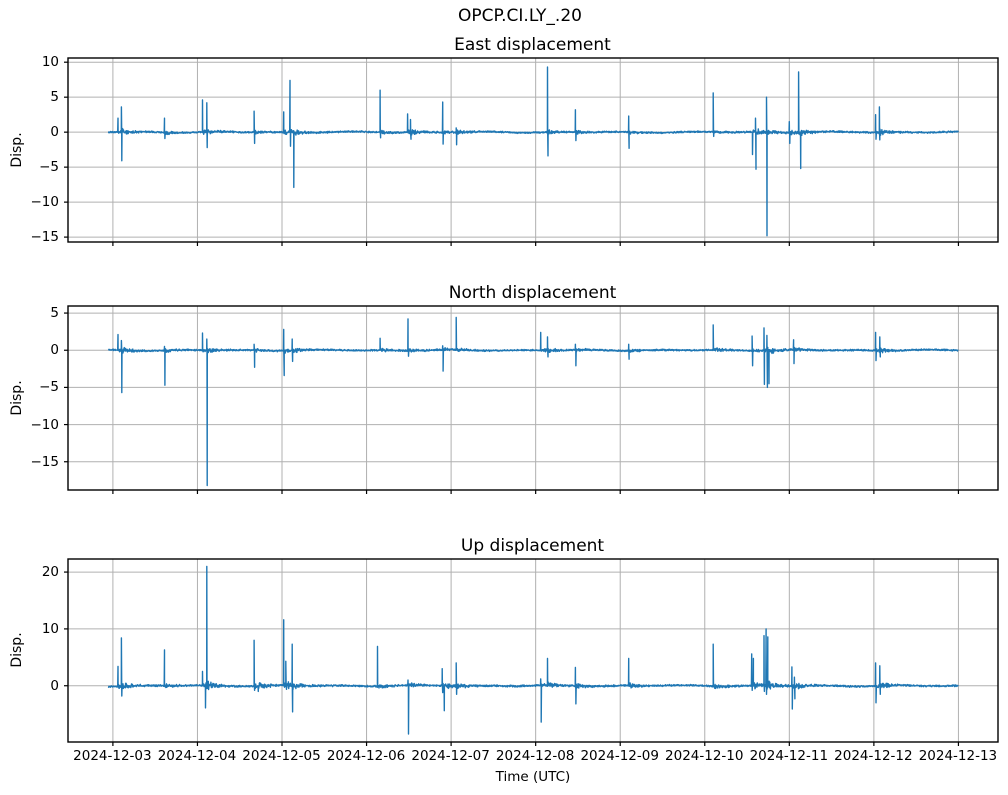  Describe the element at coordinates (281, 756) in the screenshot. I see `x-tick-label: 2024-12-05` at that location.